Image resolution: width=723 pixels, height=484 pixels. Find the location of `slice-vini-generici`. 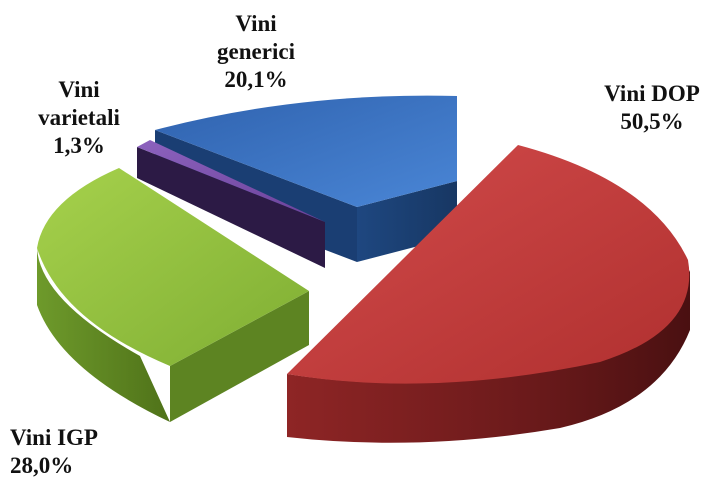

slice-vini-generici is located at coordinates (306, 151).